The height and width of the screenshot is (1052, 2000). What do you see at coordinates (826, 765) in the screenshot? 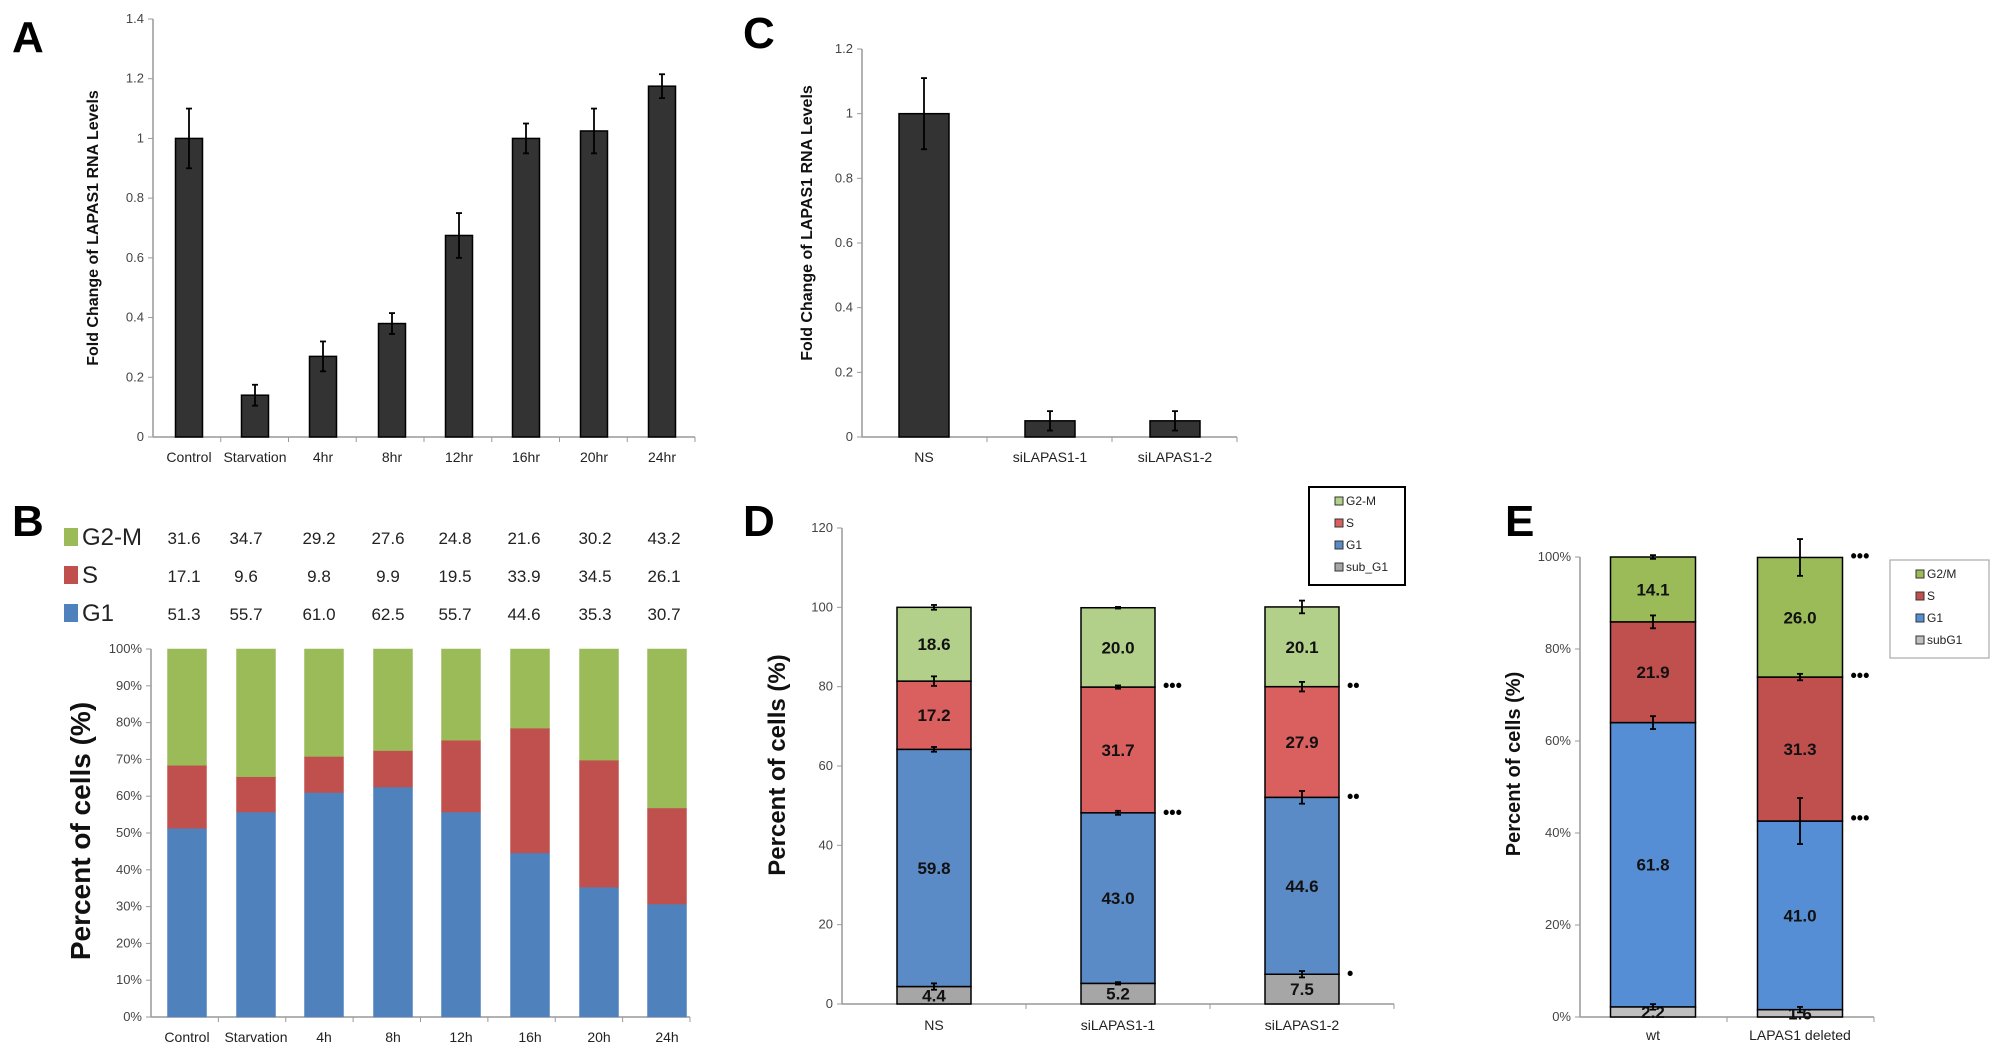
I see `y-tick-label: 60` at bounding box center [826, 765].